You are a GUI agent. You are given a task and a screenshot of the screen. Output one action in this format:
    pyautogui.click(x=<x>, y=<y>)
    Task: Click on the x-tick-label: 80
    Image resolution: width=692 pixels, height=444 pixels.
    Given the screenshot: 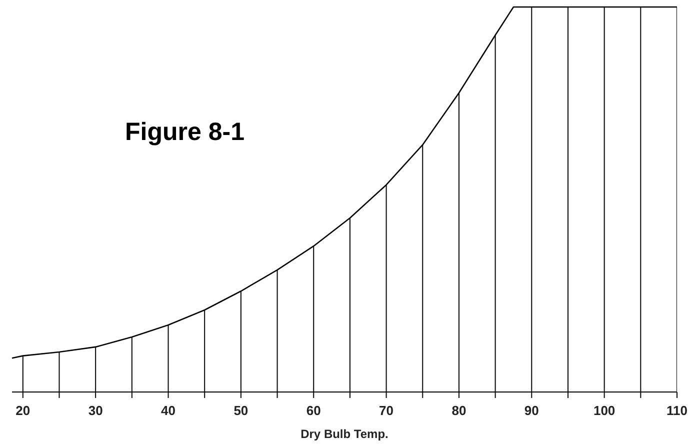 What is the action you would take?
    pyautogui.click(x=459, y=410)
    